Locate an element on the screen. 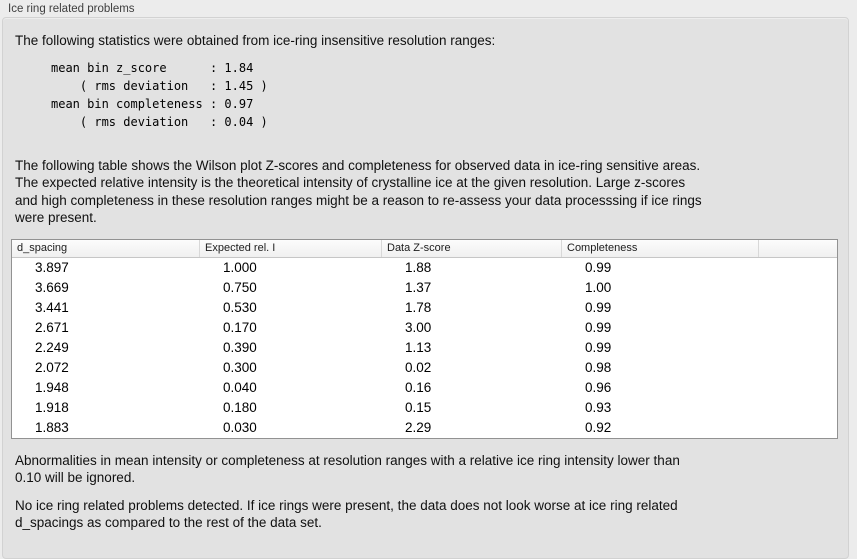 The image size is (857, 559). table-row: 1.883 0.030 2.29 0.92 is located at coordinates (424, 427).